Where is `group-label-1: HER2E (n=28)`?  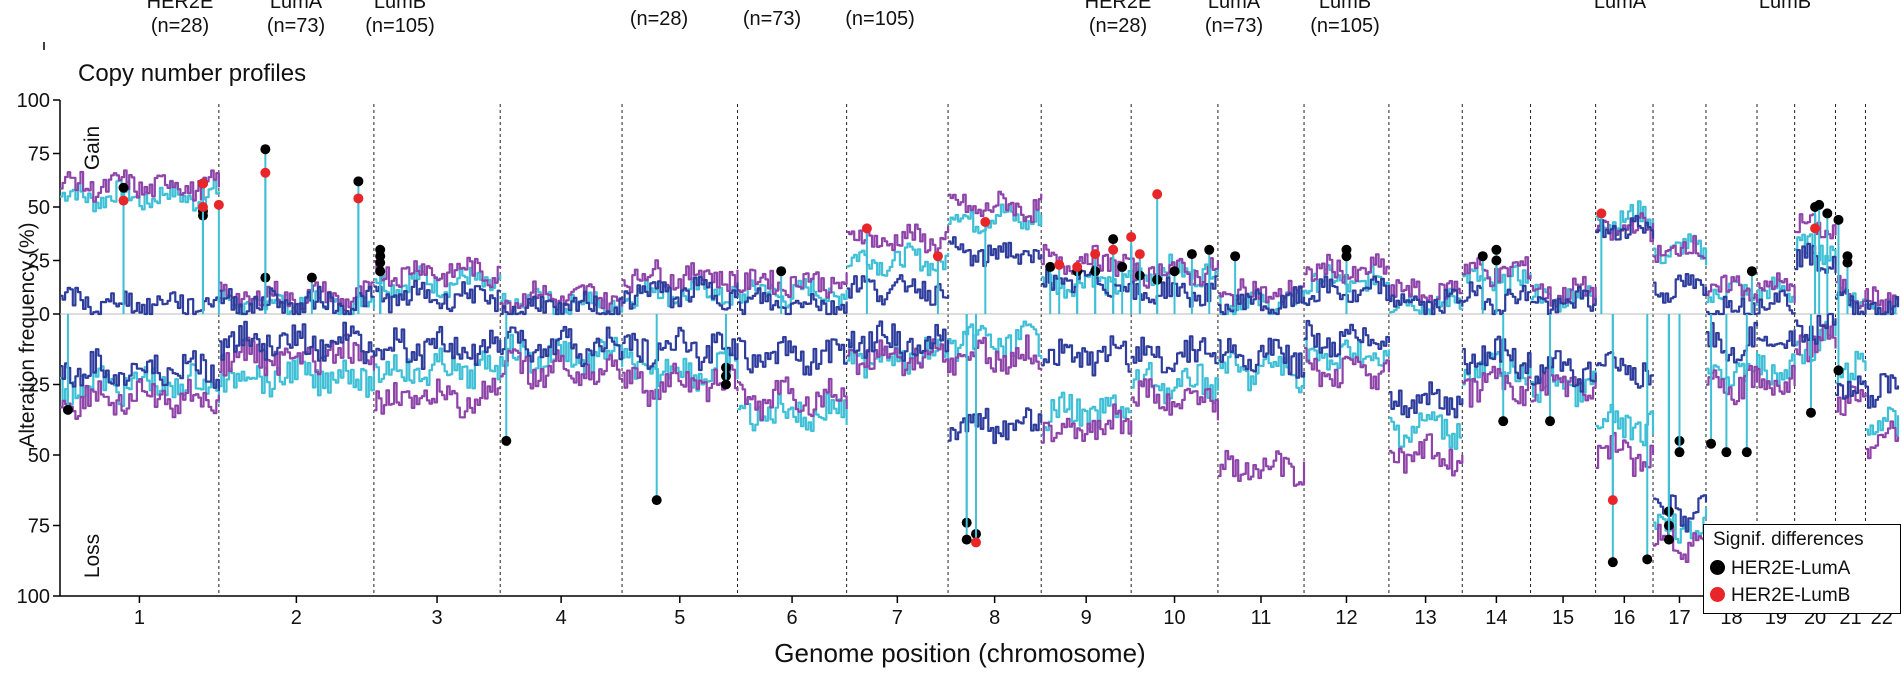 group-label-1: HER2E (n=28) is located at coordinates (180, 19).